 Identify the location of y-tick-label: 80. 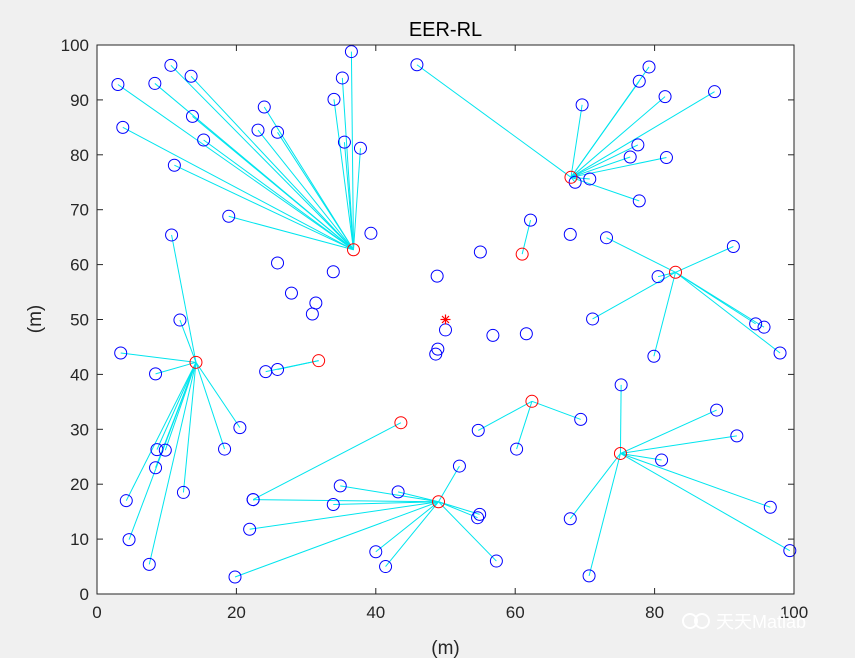
(79, 155).